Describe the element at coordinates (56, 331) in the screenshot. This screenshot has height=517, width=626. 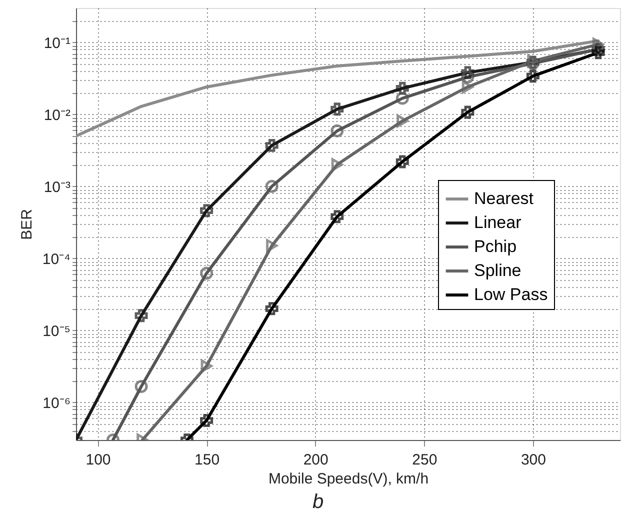
I see `y-tick-label: 10⁻⁵` at that location.